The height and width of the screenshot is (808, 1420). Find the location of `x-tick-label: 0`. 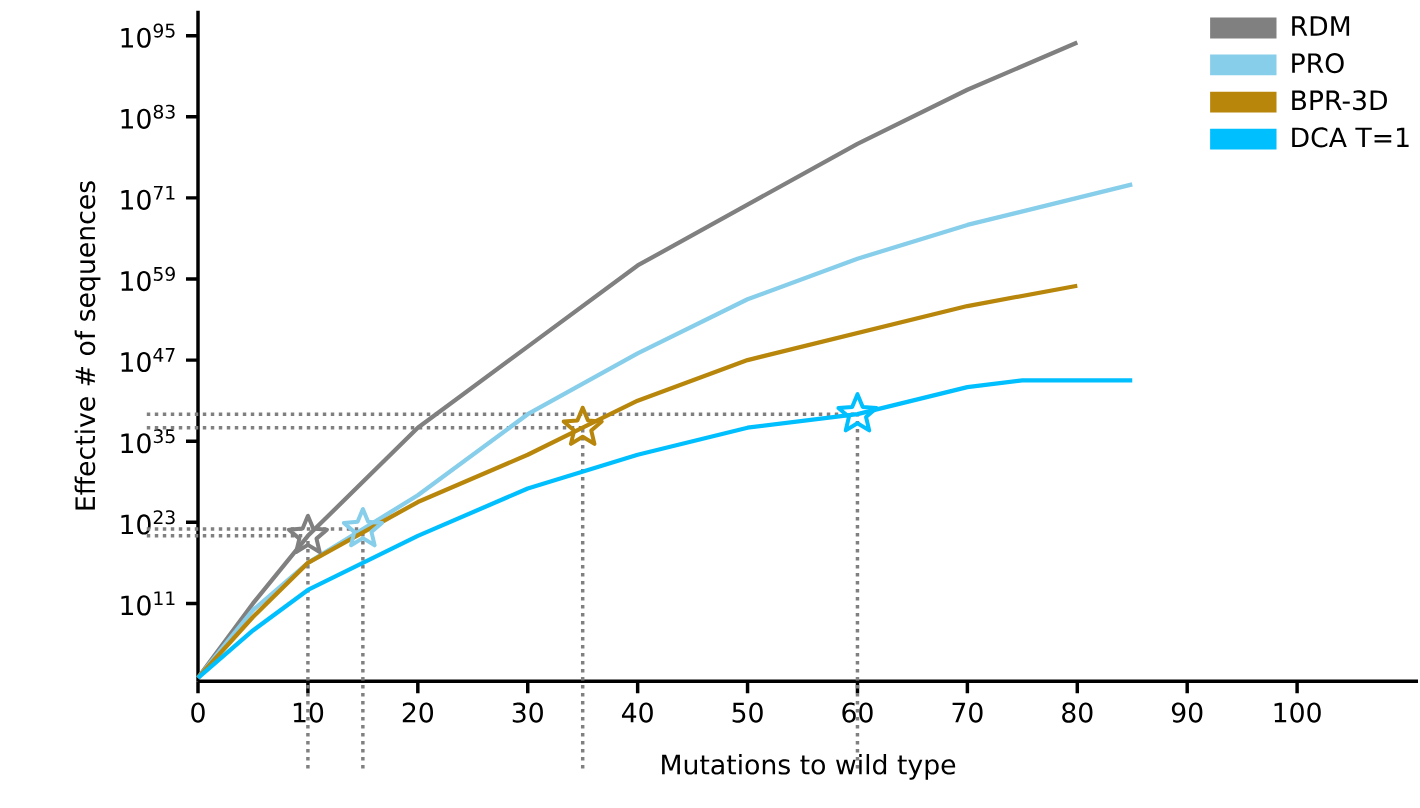

x-tick-label: 0 is located at coordinates (198, 712).